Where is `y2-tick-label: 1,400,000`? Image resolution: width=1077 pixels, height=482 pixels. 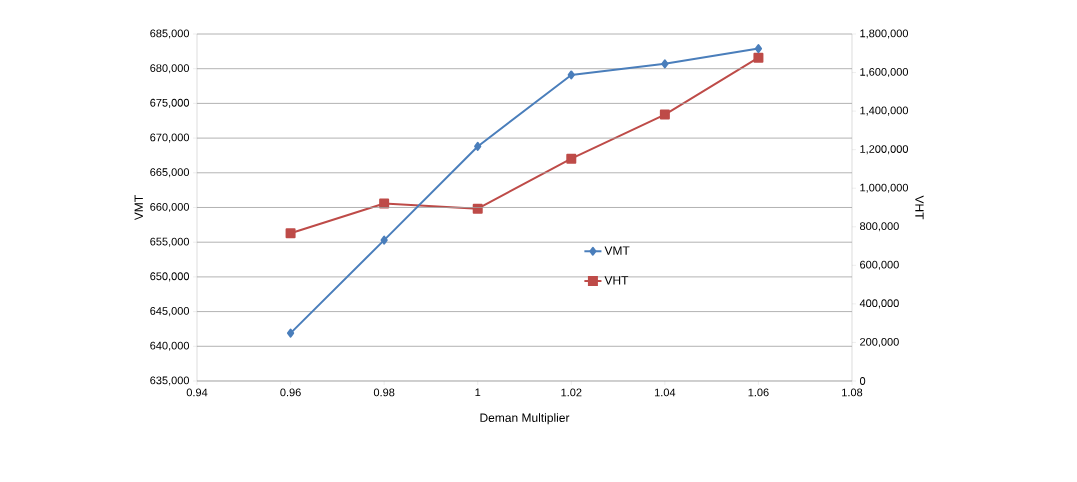
y2-tick-label: 1,400,000 is located at coordinates (884, 111).